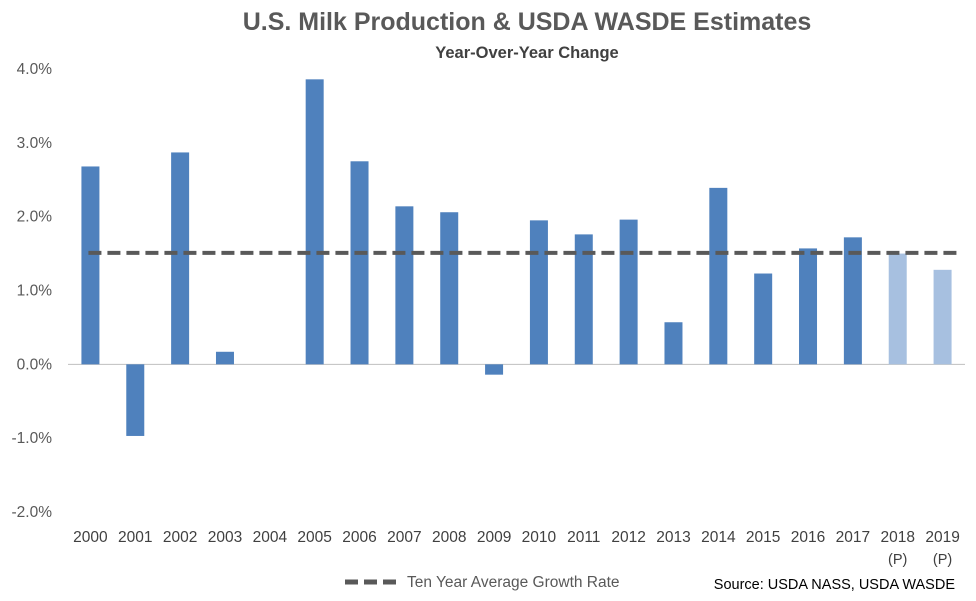 This screenshot has height=601, width=976. I want to click on bar-2009, so click(494, 369).